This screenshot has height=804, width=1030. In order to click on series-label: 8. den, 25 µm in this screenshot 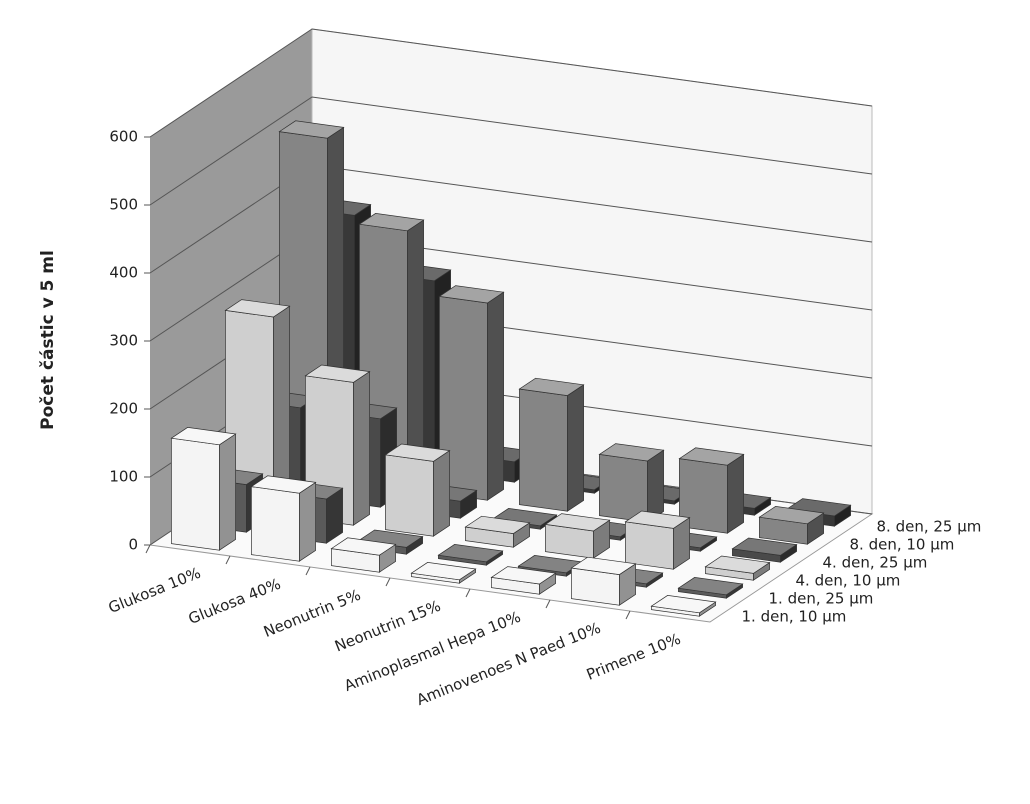, I will do `click(929, 527)`.